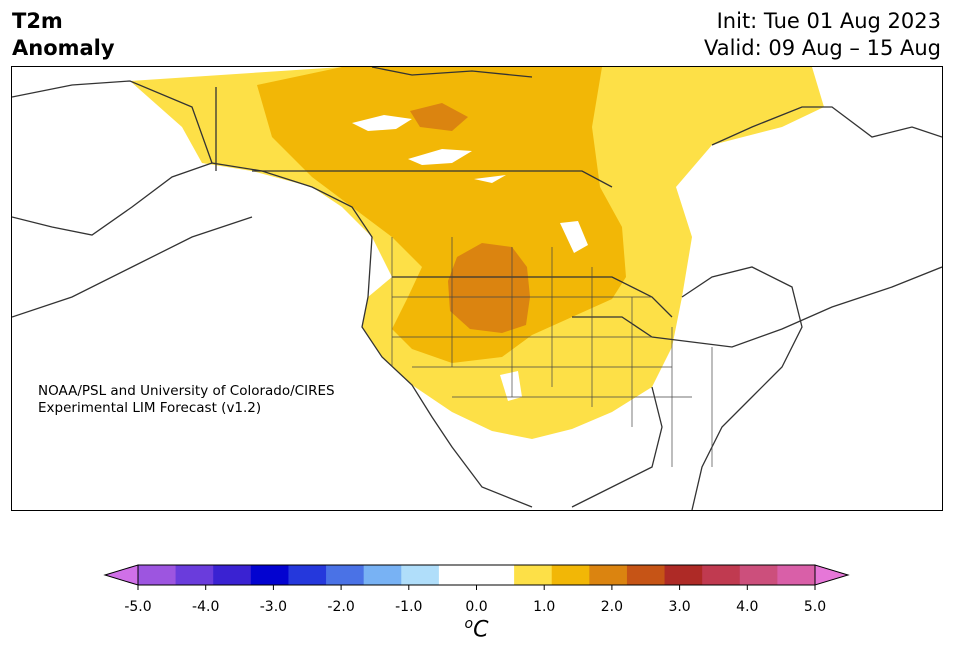 This screenshot has width=953, height=656. I want to click on colorbar-tick-label: 3.0, so click(679, 607).